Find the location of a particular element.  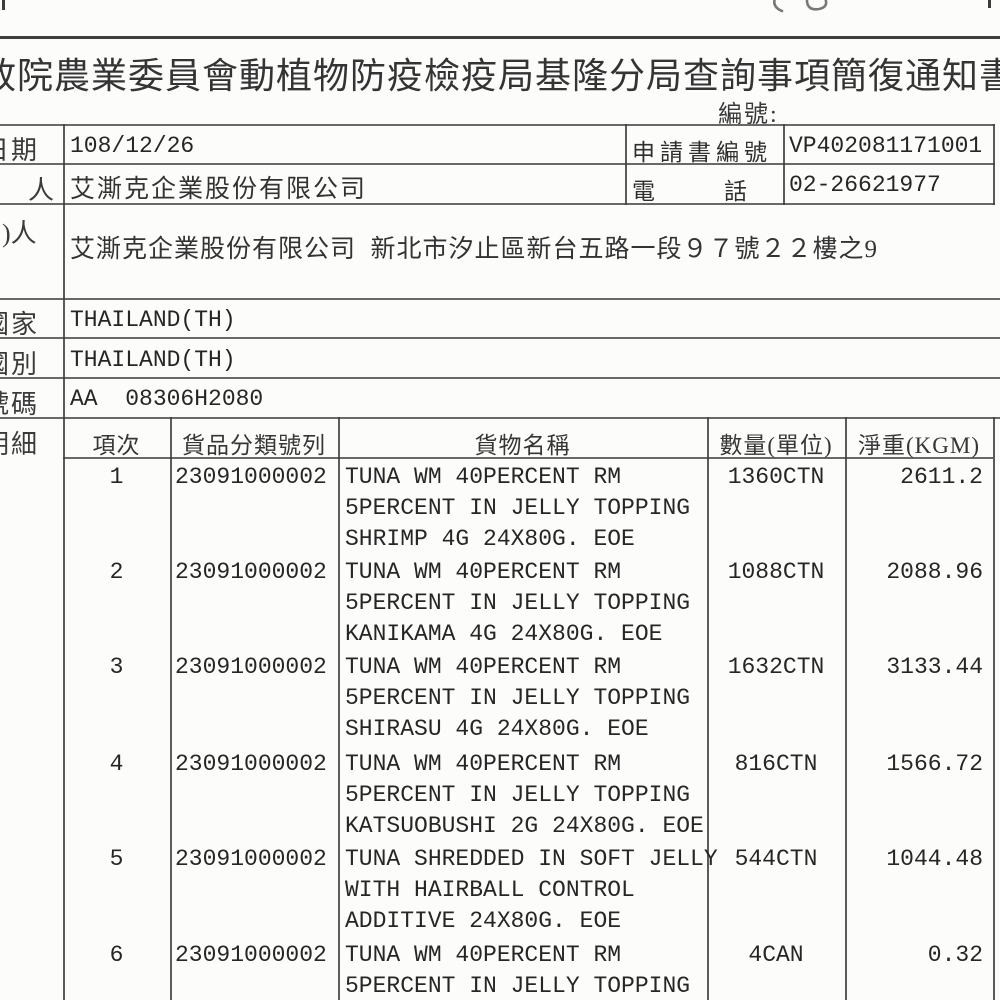

handwritten-mark-icon is located at coordinates (800, 6).